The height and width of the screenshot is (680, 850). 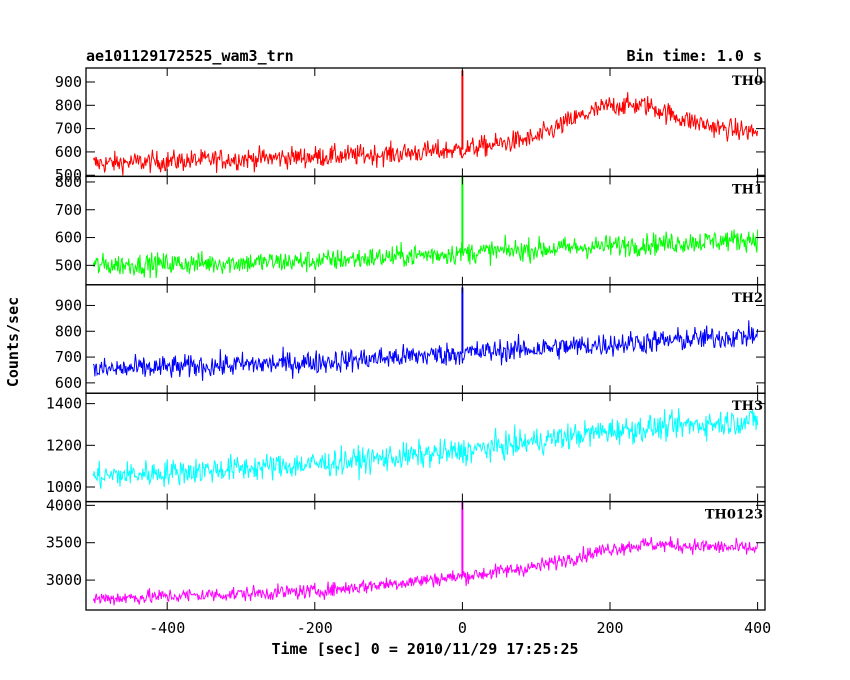 What do you see at coordinates (64, 445) in the screenshot?
I see `y-tick-label: 1200` at bounding box center [64, 445].